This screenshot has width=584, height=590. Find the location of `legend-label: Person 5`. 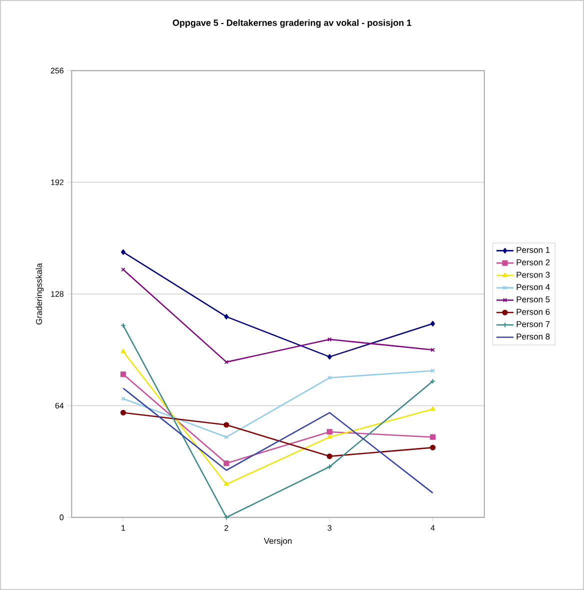

legend-label: Person 5 is located at coordinates (533, 299).